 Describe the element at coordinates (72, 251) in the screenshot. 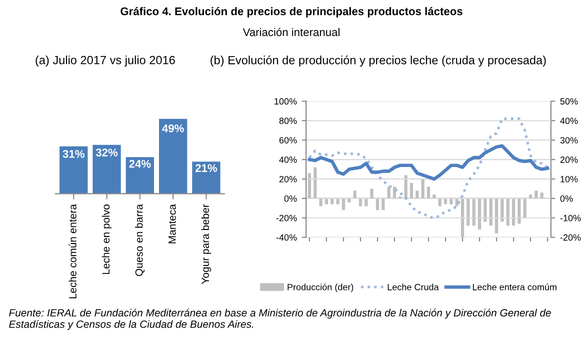

I see `x-tick-label: Leche común entera` at that location.